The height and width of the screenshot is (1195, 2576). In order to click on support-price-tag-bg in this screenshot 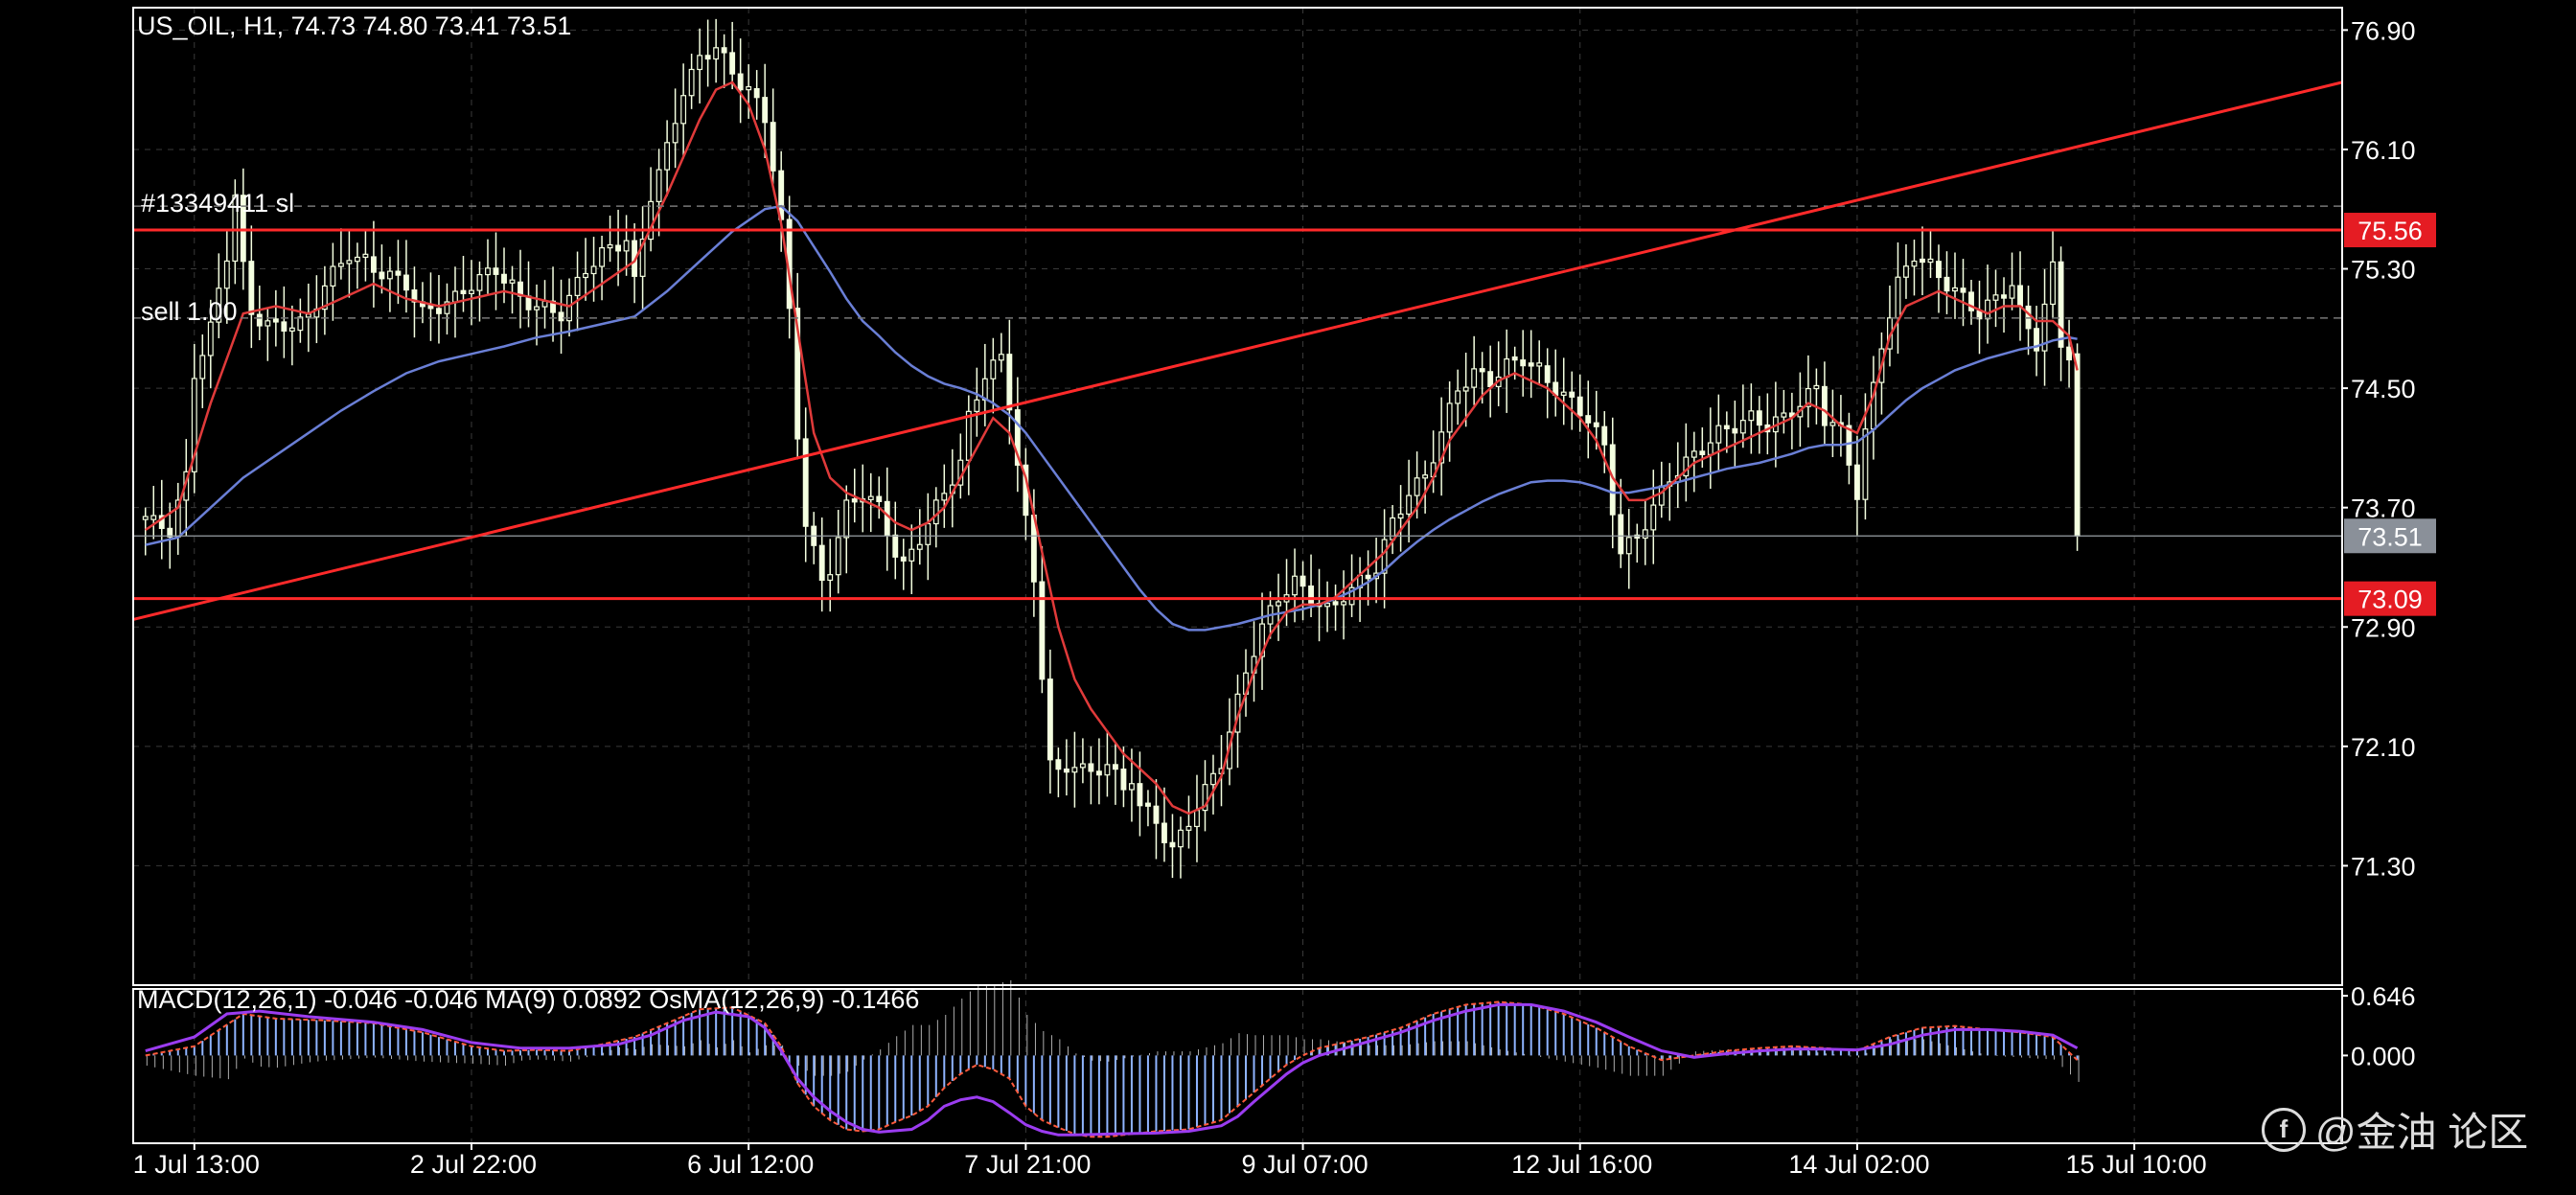, I will do `click(2390, 598)`.